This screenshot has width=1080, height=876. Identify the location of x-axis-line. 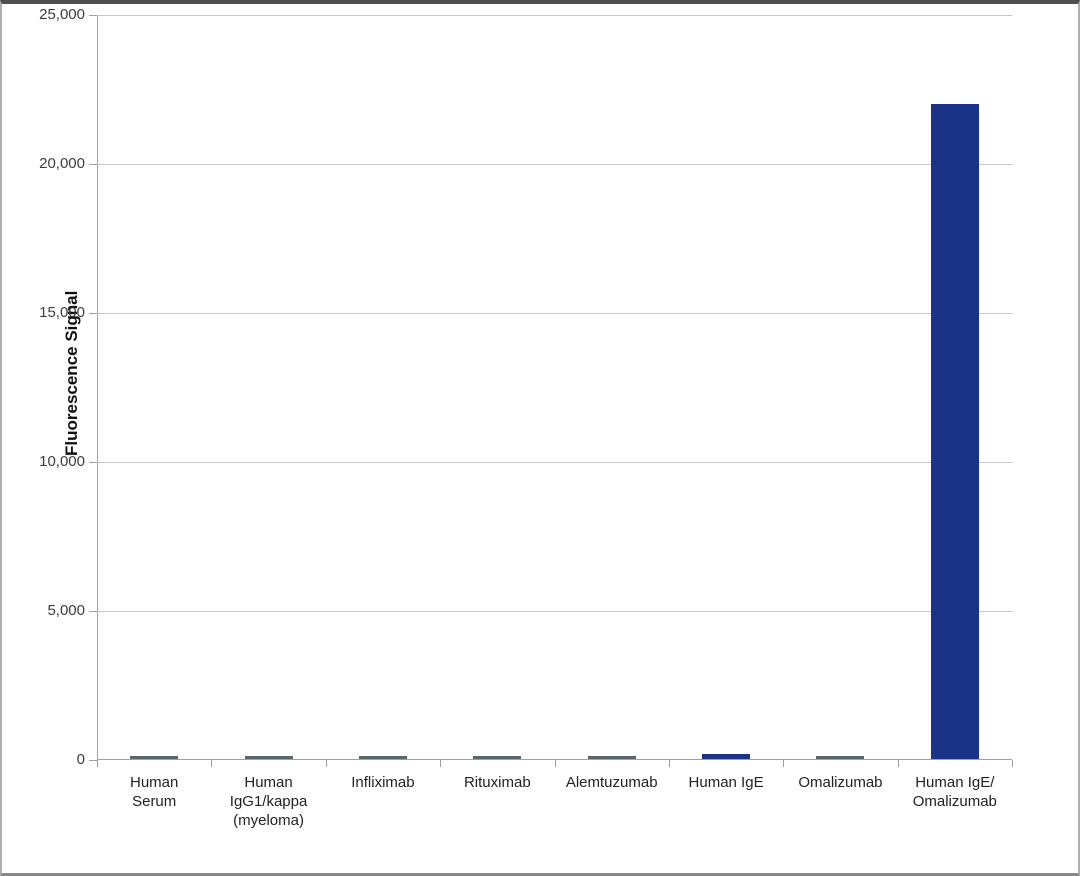
(554, 759).